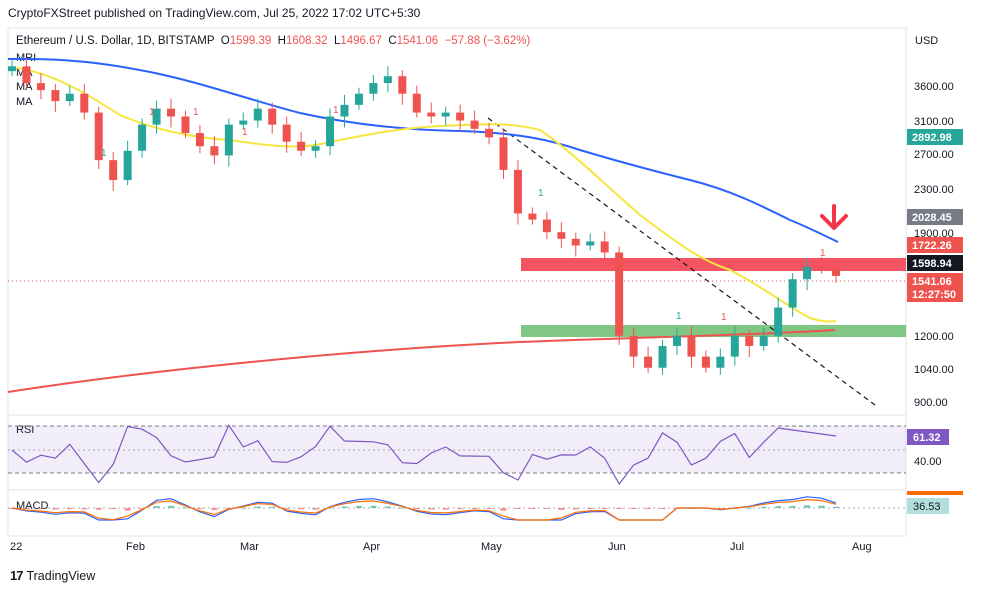  I want to click on buy-marker: 1, so click(104, 153).